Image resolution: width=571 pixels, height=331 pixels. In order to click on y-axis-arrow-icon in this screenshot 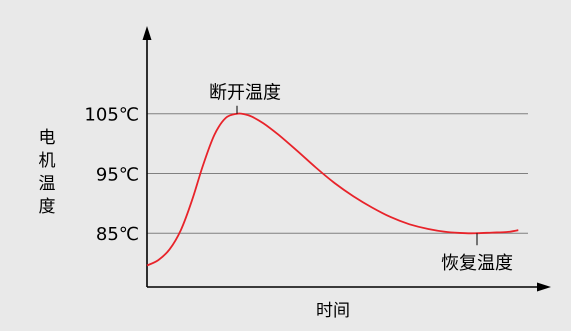, I will do `click(147, 33)`.